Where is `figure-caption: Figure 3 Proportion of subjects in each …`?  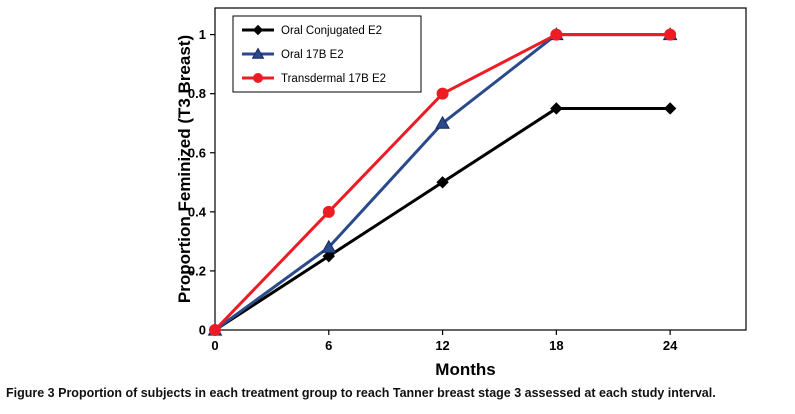
figure-caption: Figure 3 Proportion of subjects in each … is located at coordinates (397, 392).